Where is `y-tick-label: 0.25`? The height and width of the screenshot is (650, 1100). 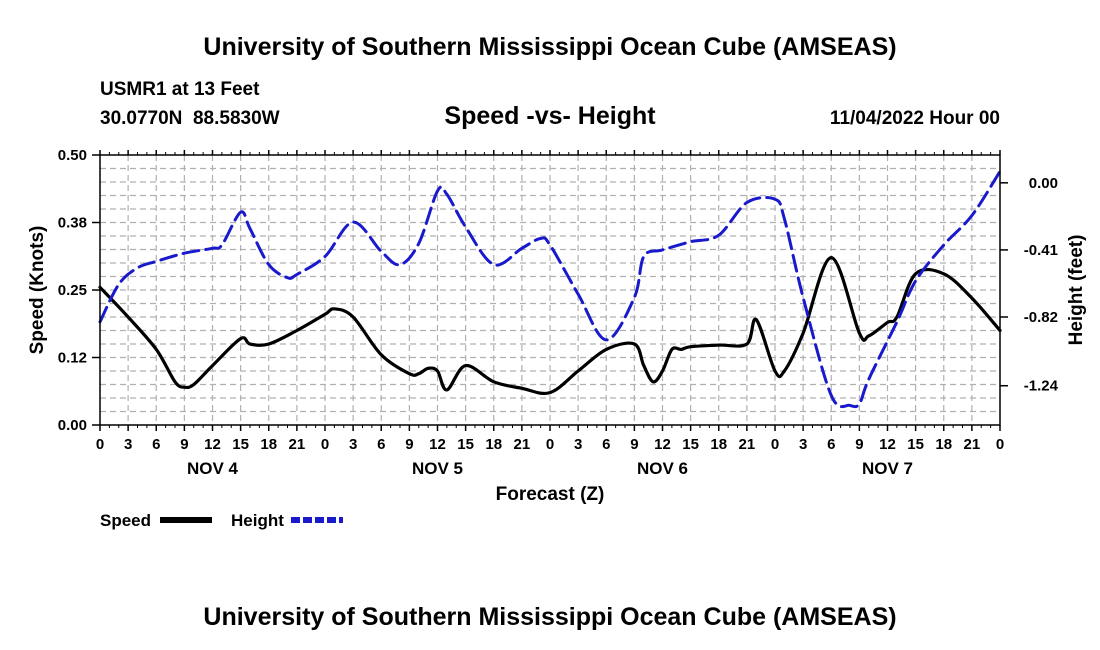
y-tick-label: 0.25 is located at coordinates (72, 290).